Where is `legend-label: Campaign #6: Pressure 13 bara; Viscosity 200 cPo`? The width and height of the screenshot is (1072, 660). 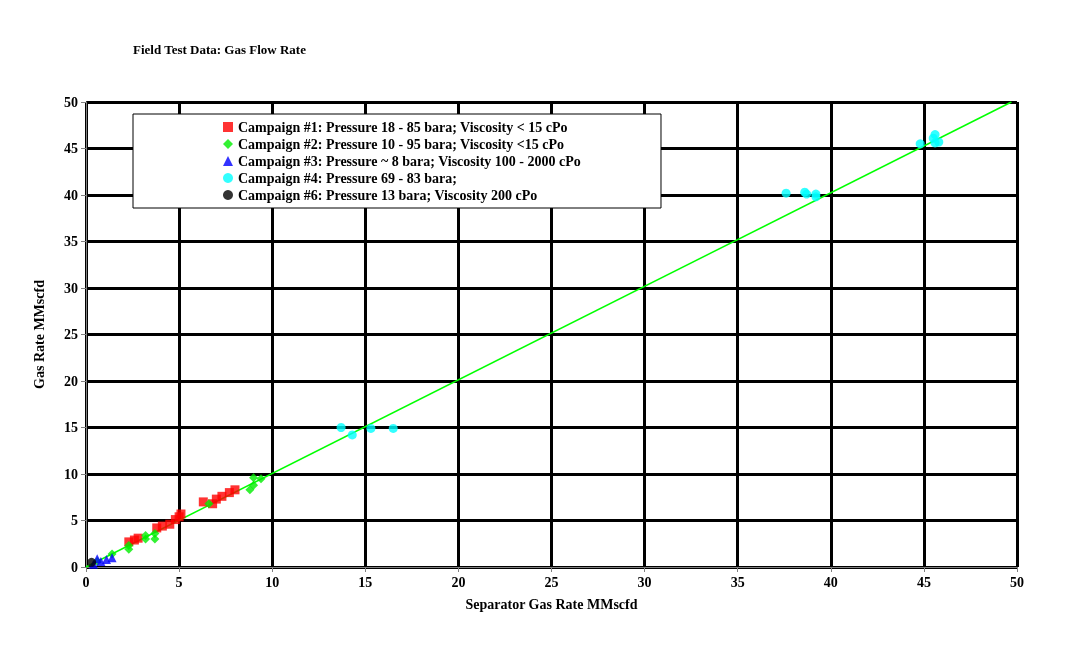
legend-label: Campaign #6: Pressure 13 bara; Viscosity 200 cPo is located at coordinates (388, 195).